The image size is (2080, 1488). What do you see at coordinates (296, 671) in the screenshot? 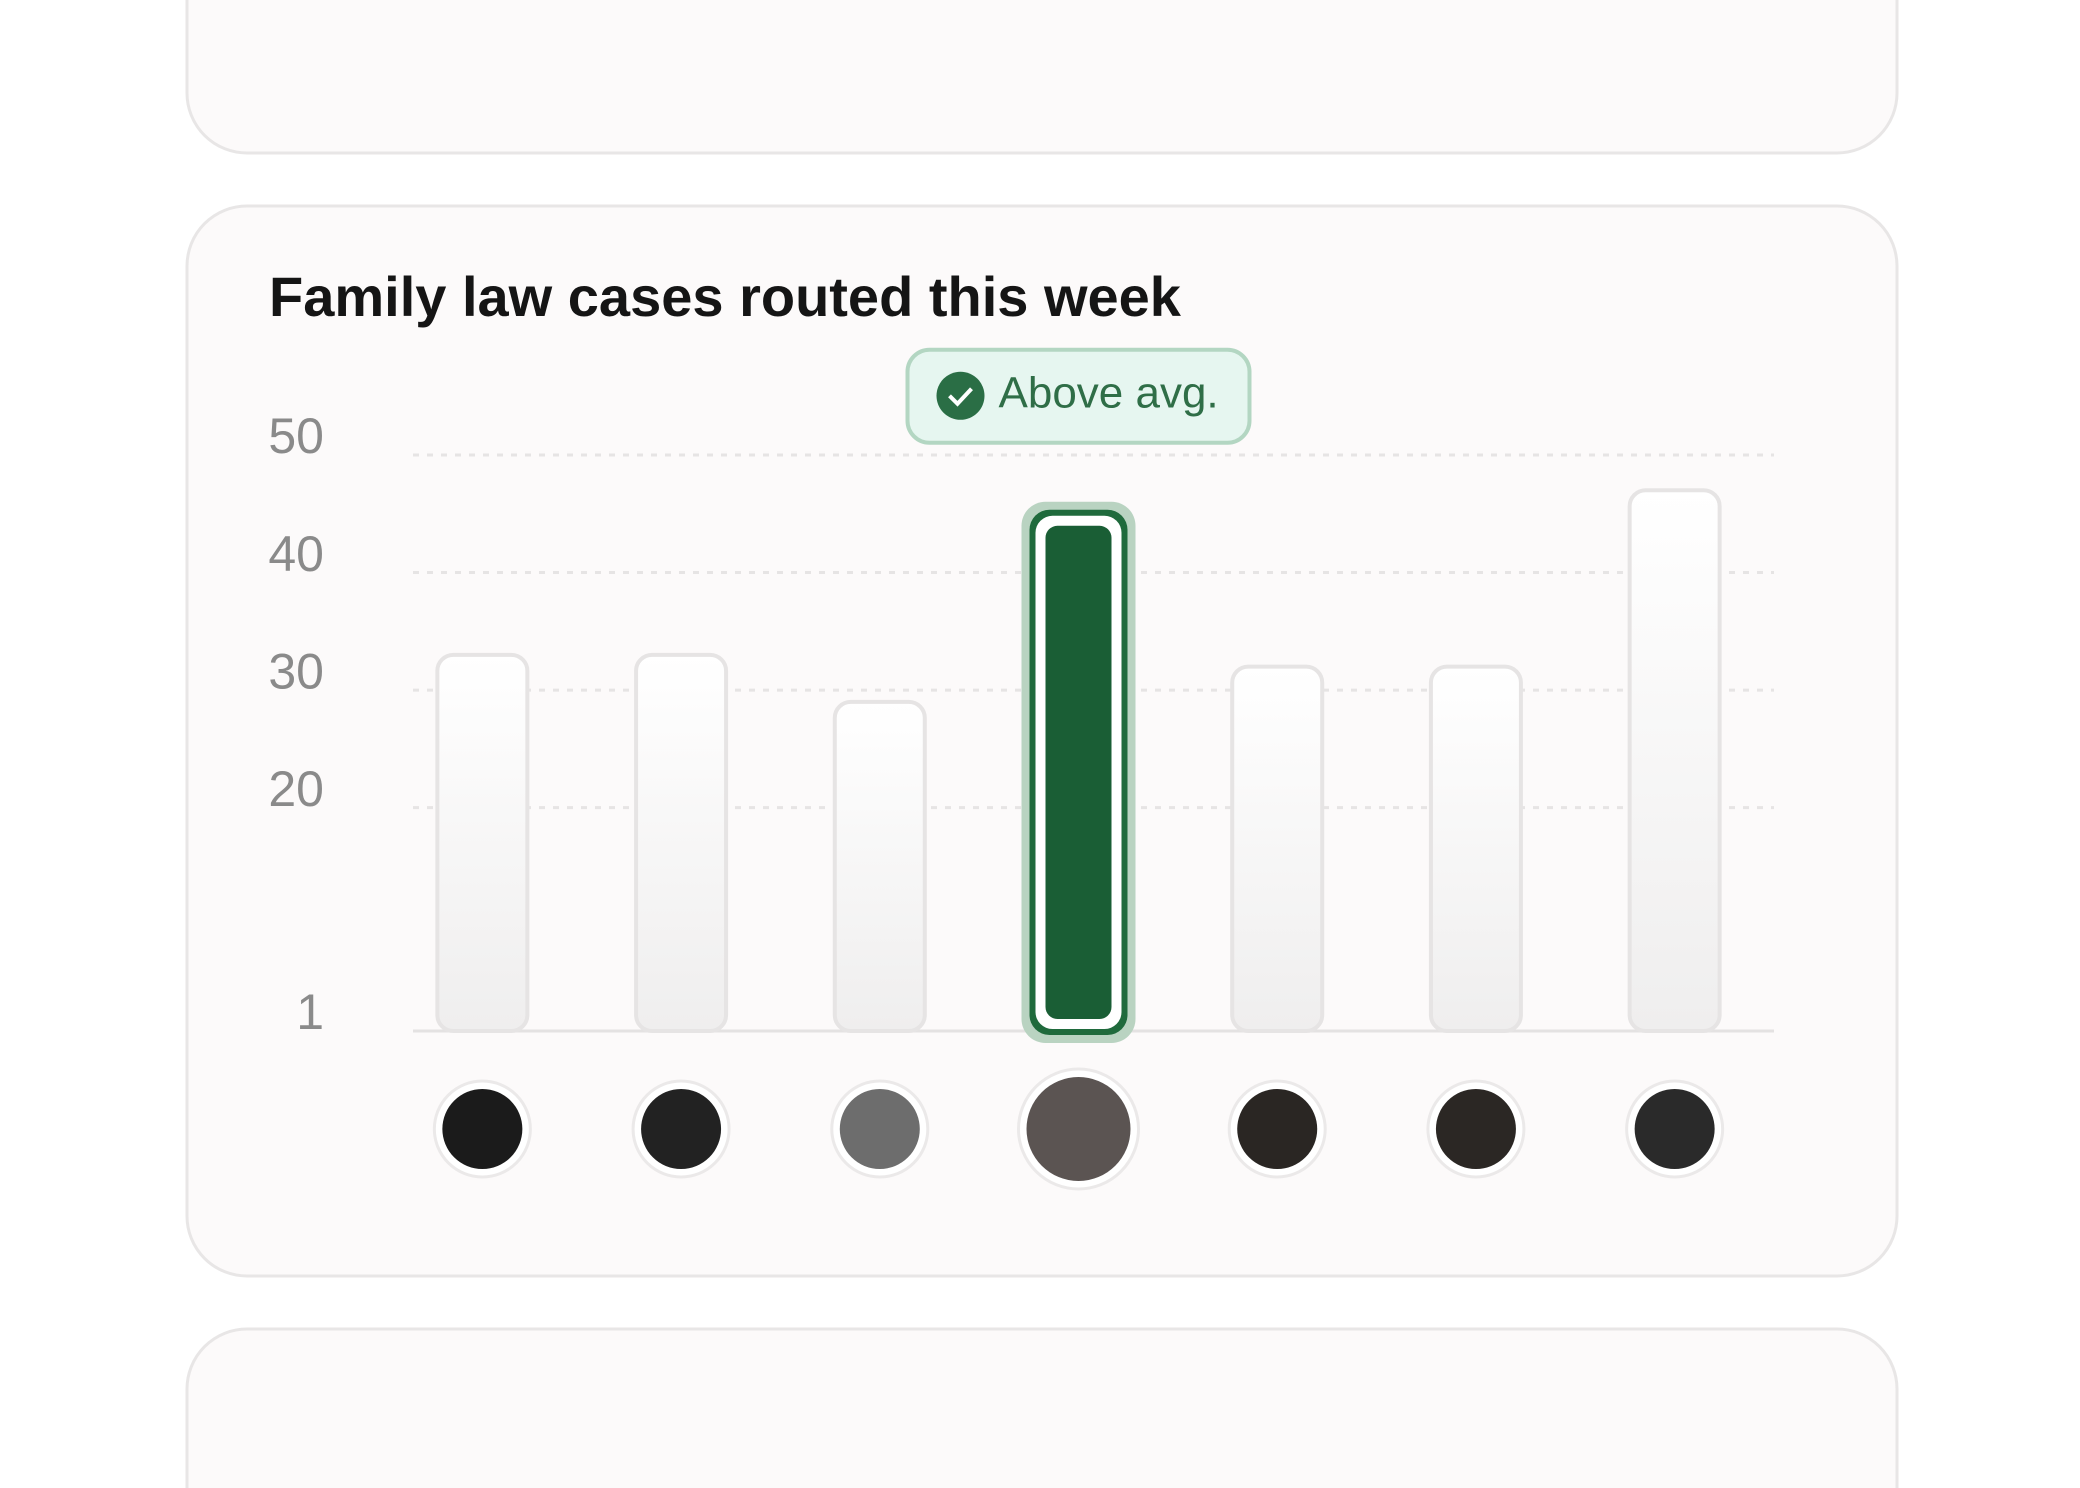
I see `y-tick-label: 30` at bounding box center [296, 671].